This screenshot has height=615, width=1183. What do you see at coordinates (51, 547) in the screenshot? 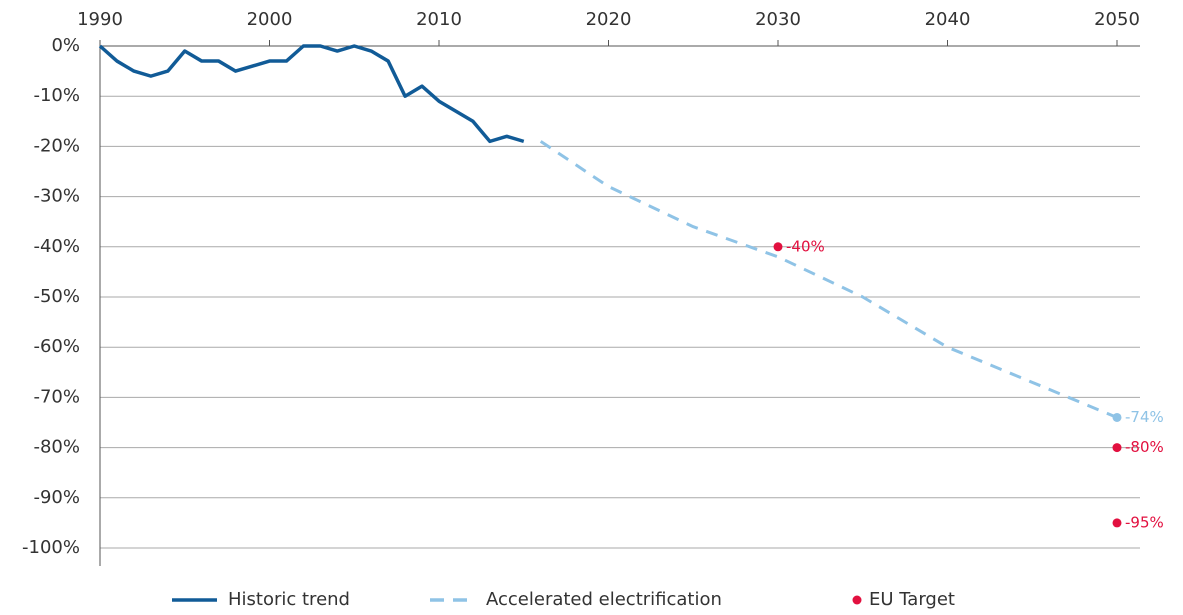
I see `y-tick-label: -100%` at bounding box center [51, 547].